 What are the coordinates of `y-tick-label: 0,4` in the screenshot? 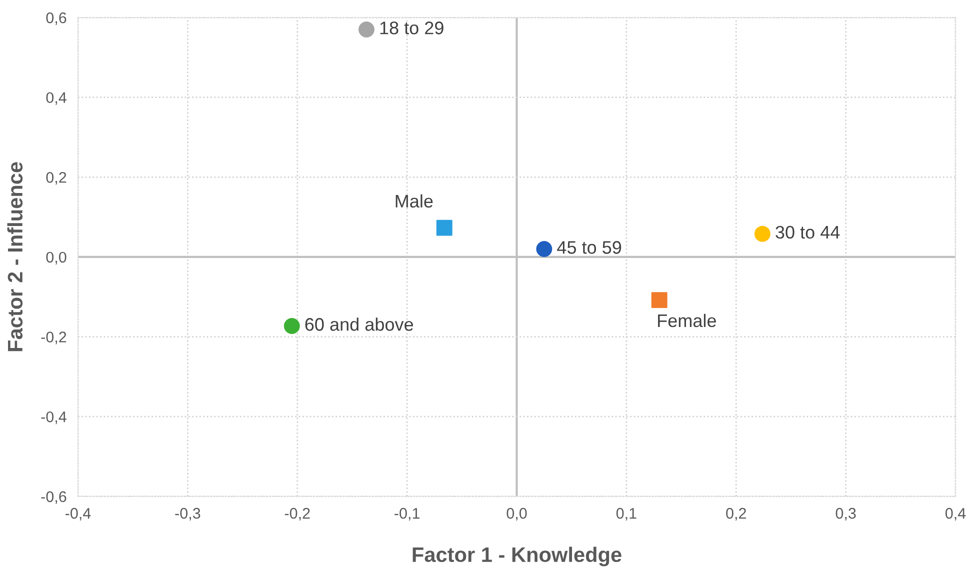 It's located at (56, 98).